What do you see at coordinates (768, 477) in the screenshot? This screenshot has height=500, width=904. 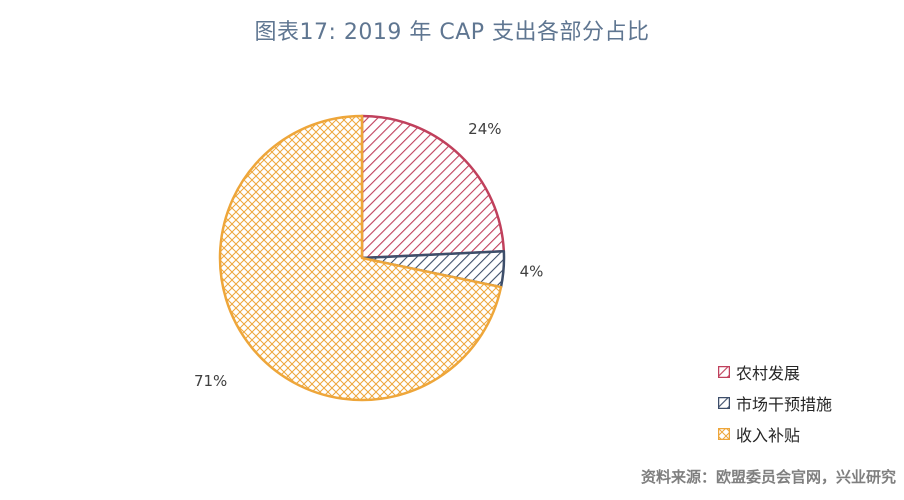 I see `source-note: 资料来源：欧盟委员会官网，兴业研究` at bounding box center [768, 477].